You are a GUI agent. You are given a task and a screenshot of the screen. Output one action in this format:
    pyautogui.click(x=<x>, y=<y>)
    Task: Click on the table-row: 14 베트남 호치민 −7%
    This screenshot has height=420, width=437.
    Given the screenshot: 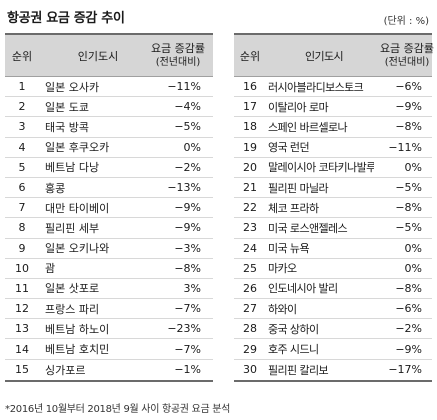 What is the action you would take?
    pyautogui.click(x=109, y=349)
    